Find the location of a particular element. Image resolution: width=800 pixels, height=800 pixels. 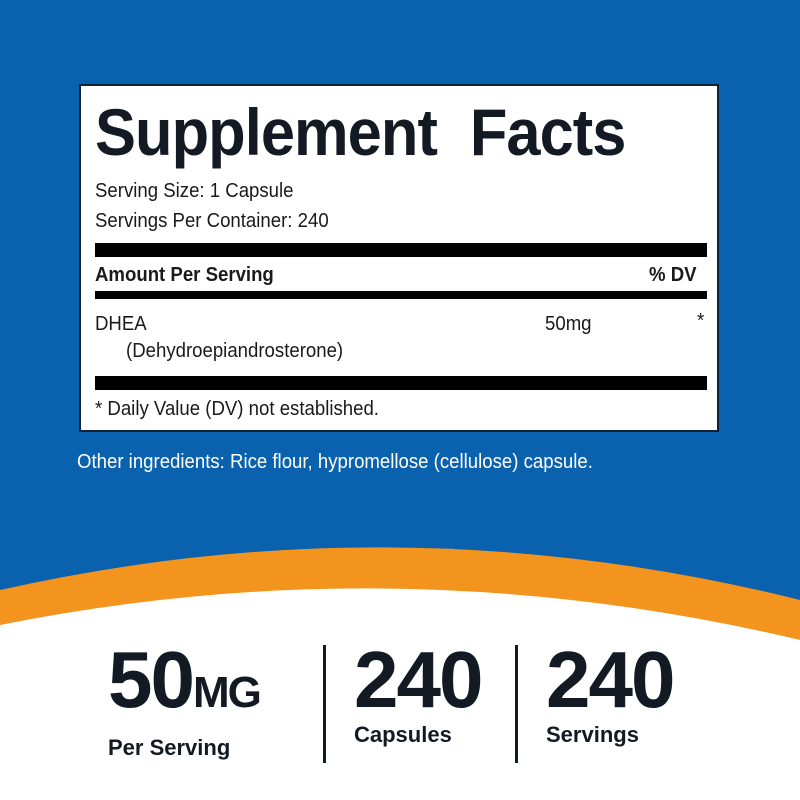

stat-label: Per Serving is located at coordinates (169, 747).